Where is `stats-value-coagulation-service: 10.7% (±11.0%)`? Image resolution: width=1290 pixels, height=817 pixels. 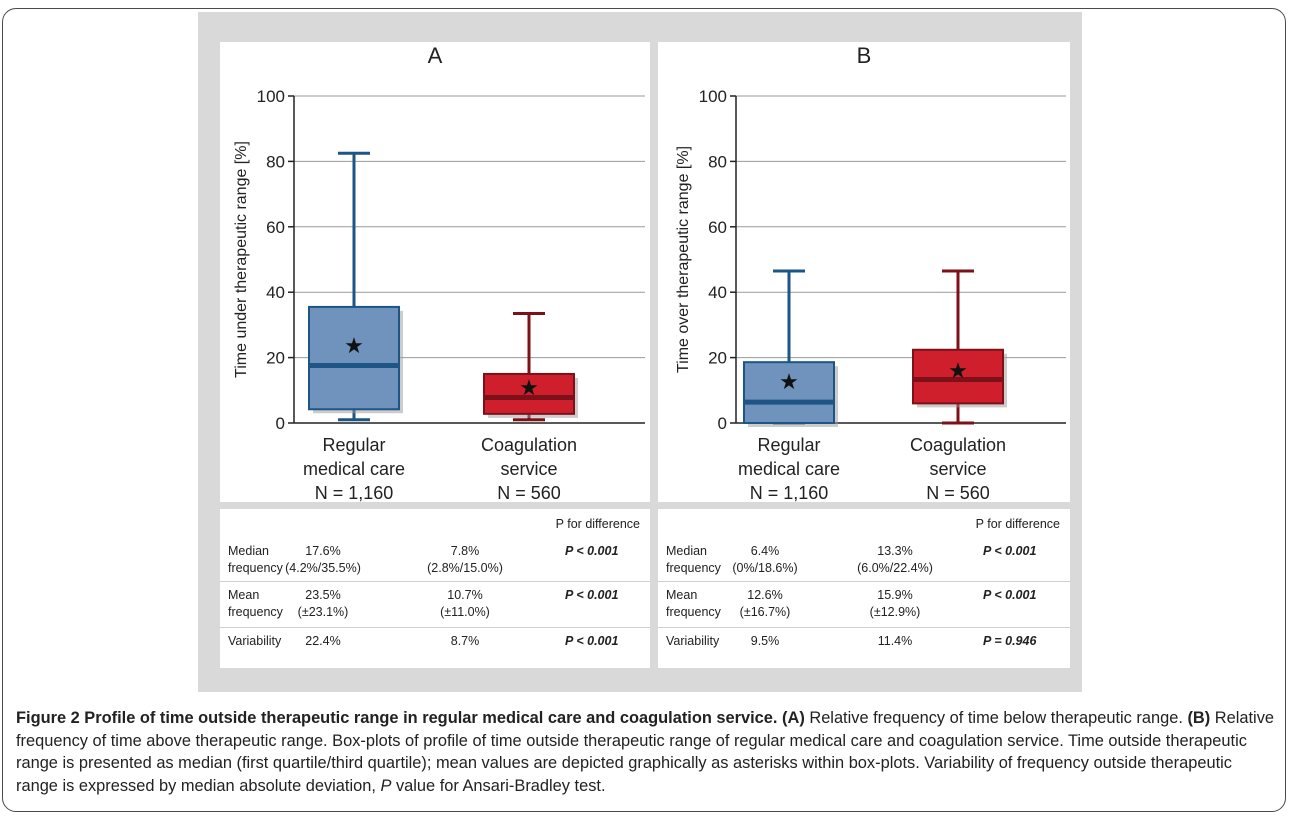
stats-value-coagulation-service: 10.7% (±11.0%) is located at coordinates (465, 603).